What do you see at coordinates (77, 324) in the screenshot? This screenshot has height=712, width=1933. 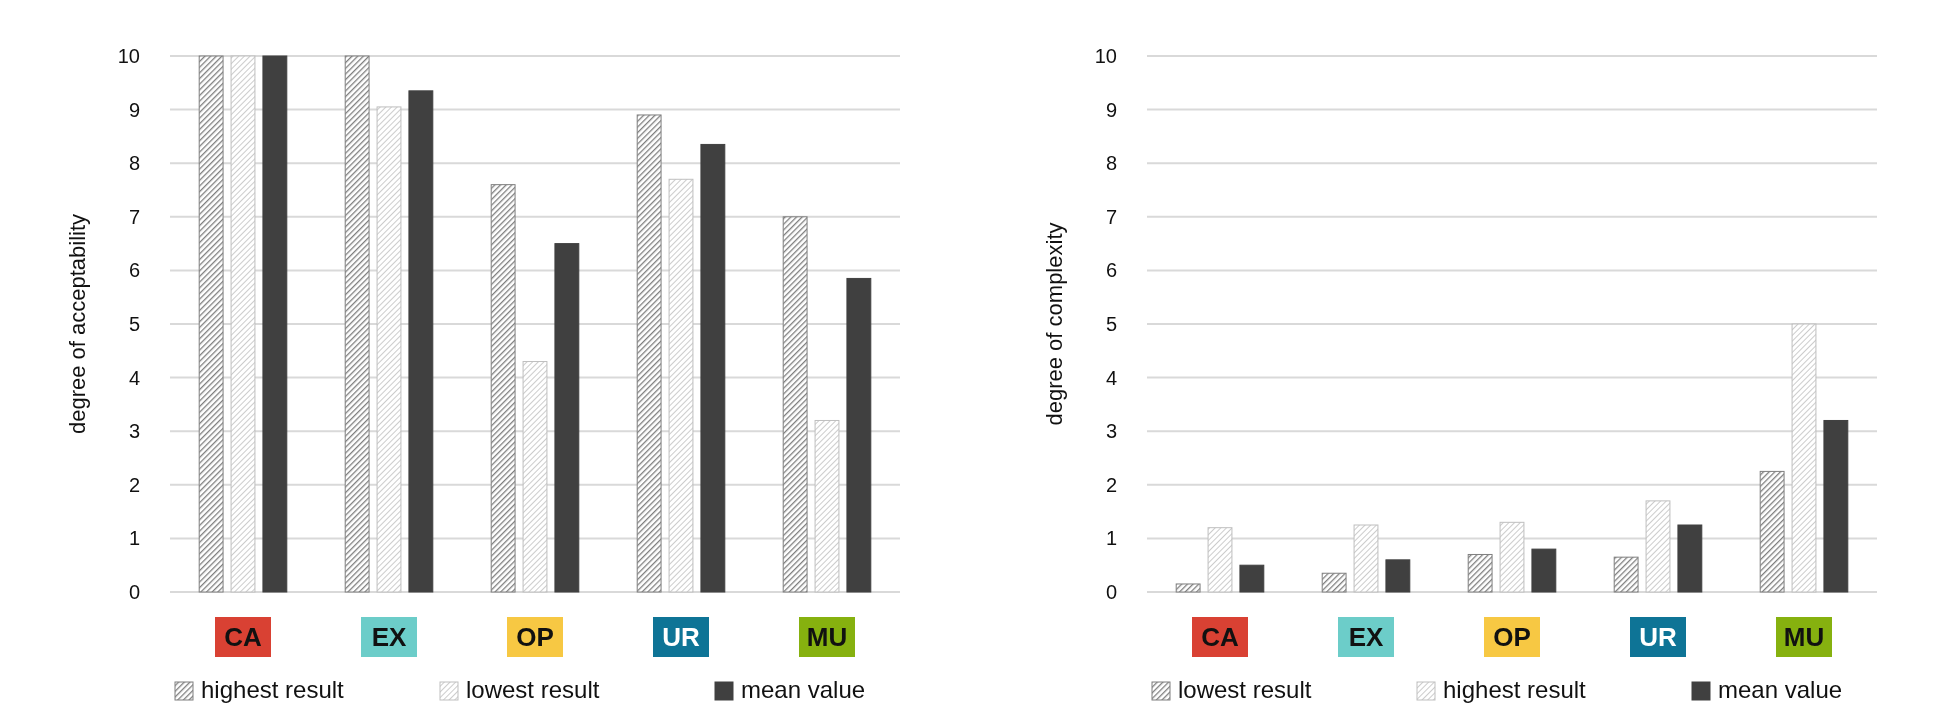 I see `y-axis-title: degree of acceptability` at bounding box center [77, 324].